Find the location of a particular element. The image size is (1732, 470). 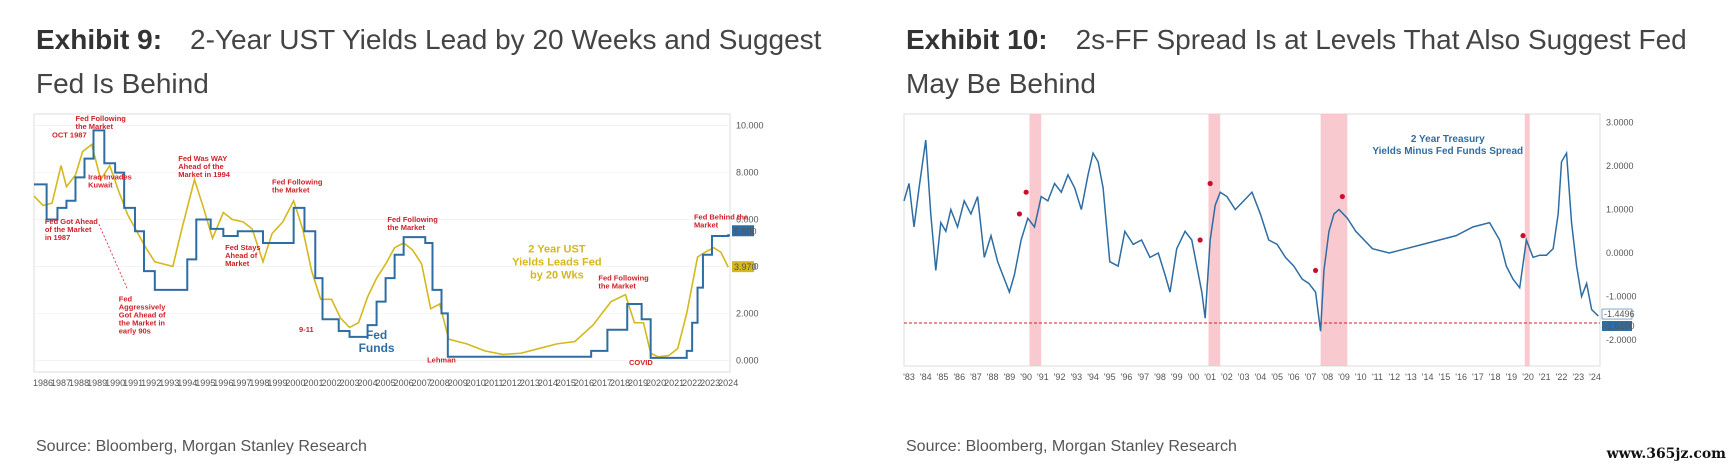

x-tick-label: '06 is located at coordinates (1294, 377).